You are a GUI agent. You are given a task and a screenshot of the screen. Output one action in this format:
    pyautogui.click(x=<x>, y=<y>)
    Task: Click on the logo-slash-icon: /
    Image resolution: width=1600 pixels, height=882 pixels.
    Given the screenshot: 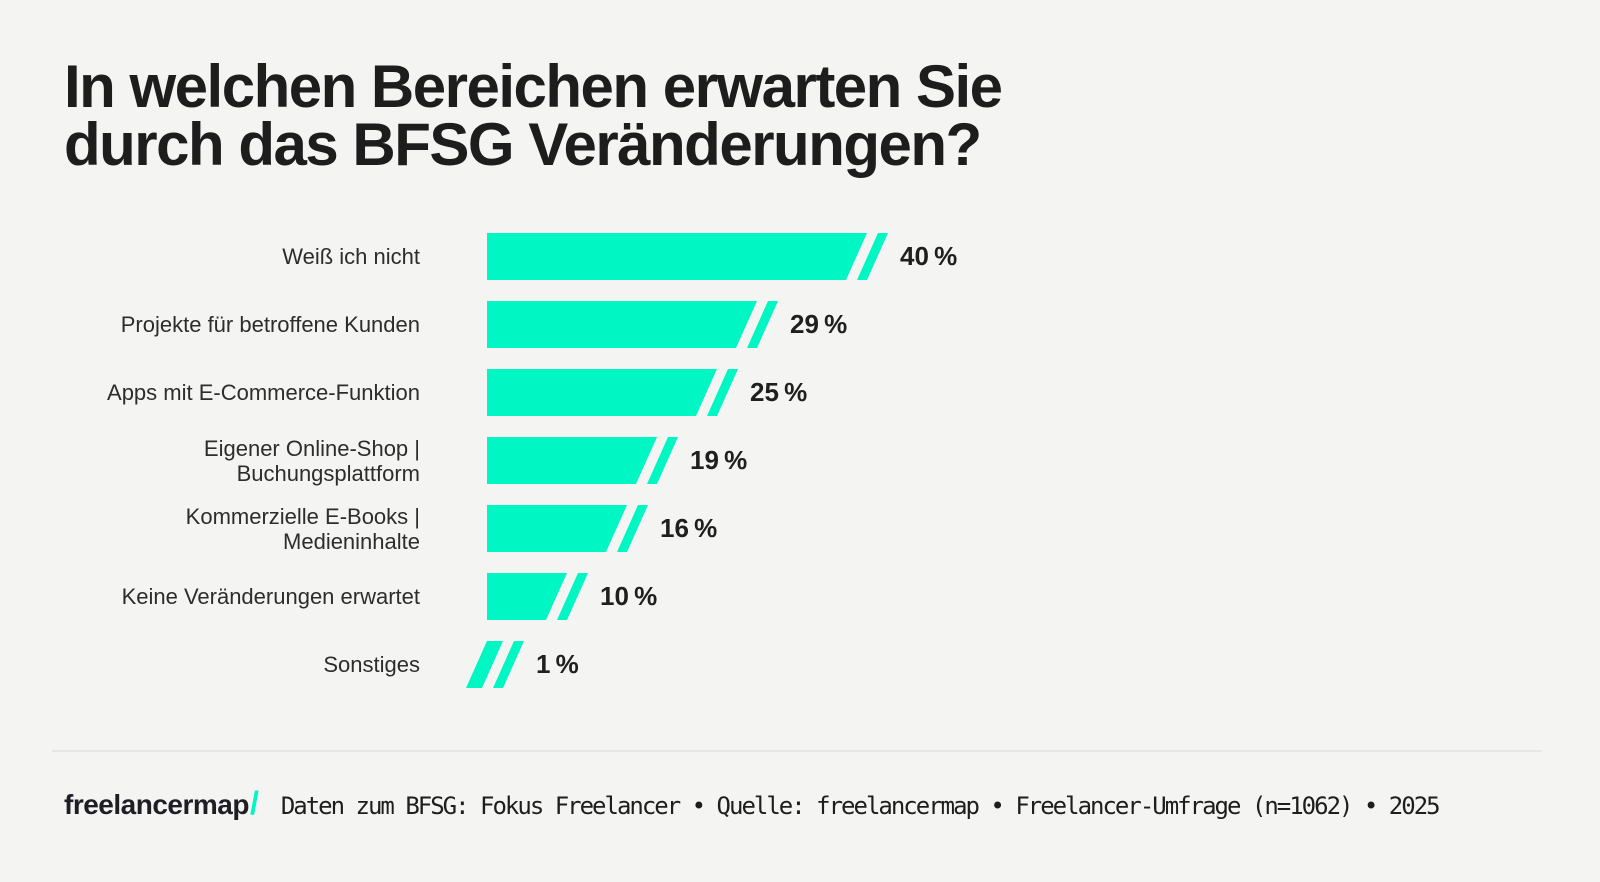 What is the action you would take?
    pyautogui.click(x=254, y=803)
    